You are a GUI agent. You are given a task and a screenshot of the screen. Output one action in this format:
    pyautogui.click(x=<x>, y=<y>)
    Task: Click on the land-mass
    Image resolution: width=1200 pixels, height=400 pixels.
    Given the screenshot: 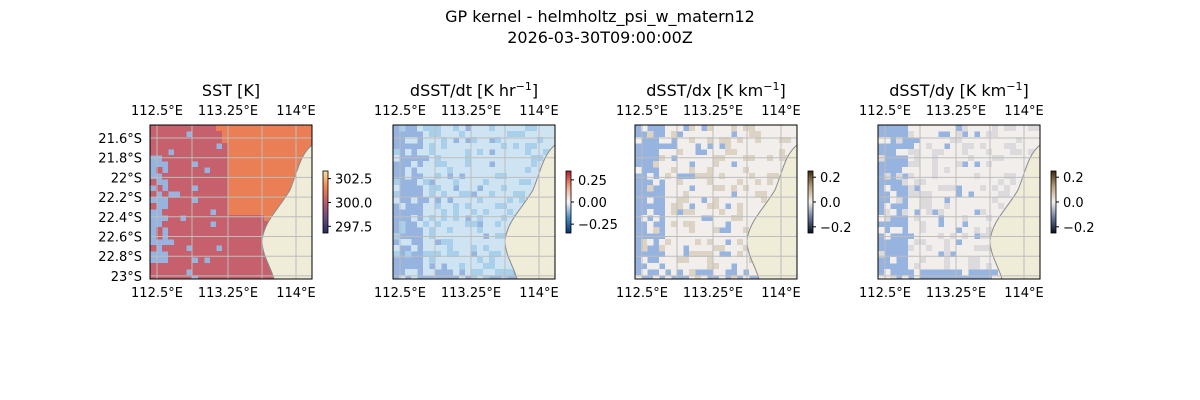 What is the action you would take?
    pyautogui.click(x=771, y=211)
    